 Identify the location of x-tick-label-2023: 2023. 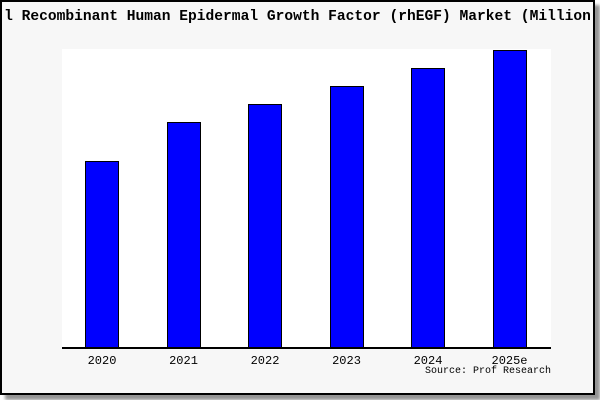
(346, 361).